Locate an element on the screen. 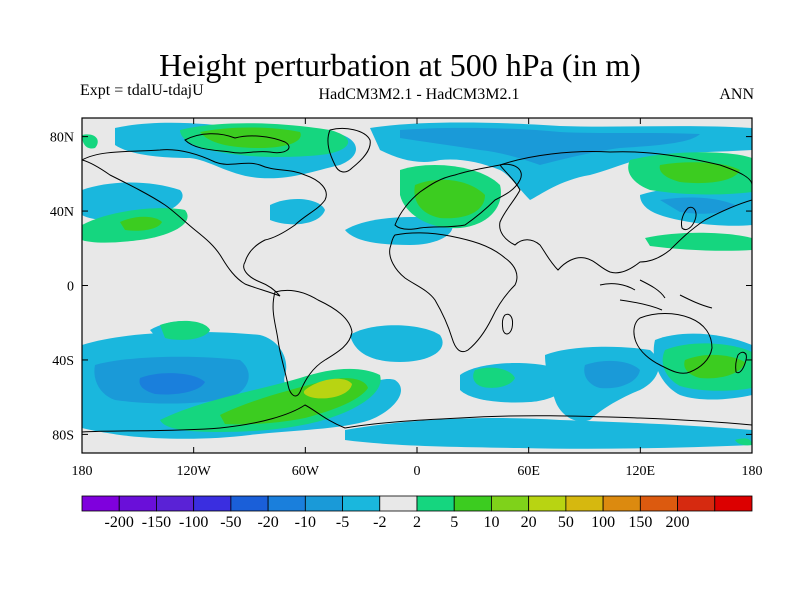 The height and width of the screenshot is (600, 800). coast-north-america is located at coordinates (204, 223).